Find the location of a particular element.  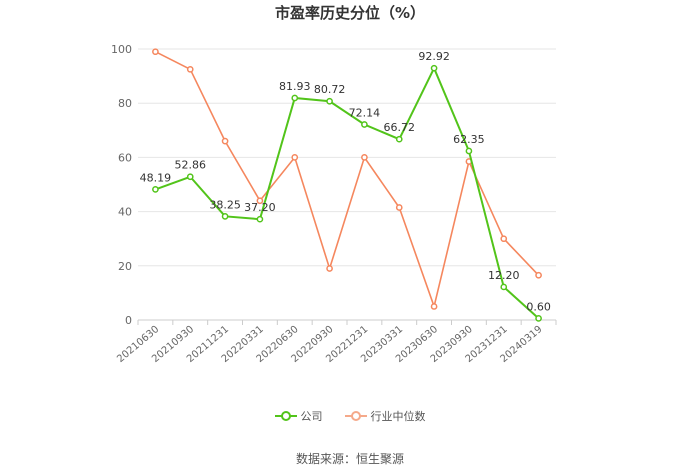

y-tick-label: 0 is located at coordinates (128, 320).